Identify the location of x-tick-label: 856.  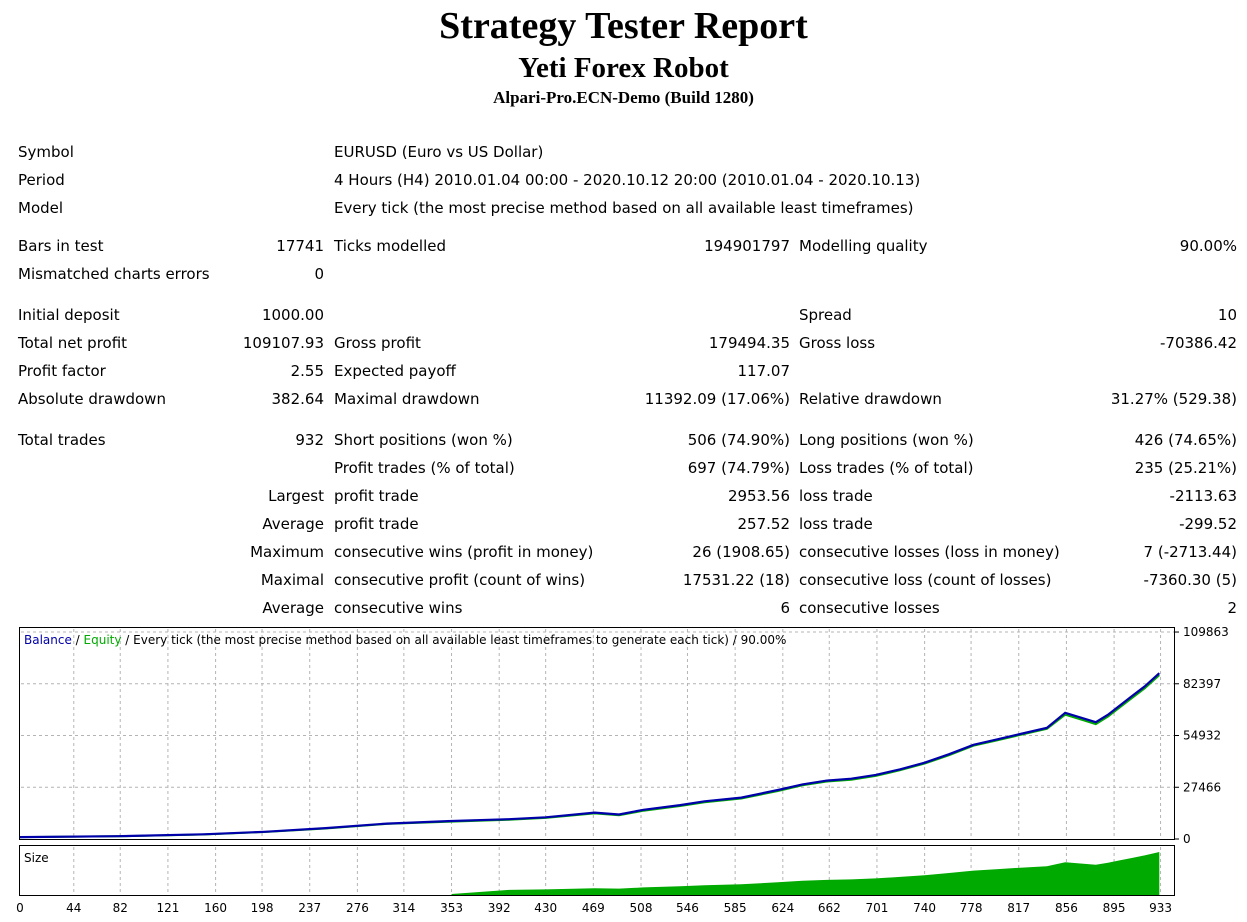
(1066, 908).